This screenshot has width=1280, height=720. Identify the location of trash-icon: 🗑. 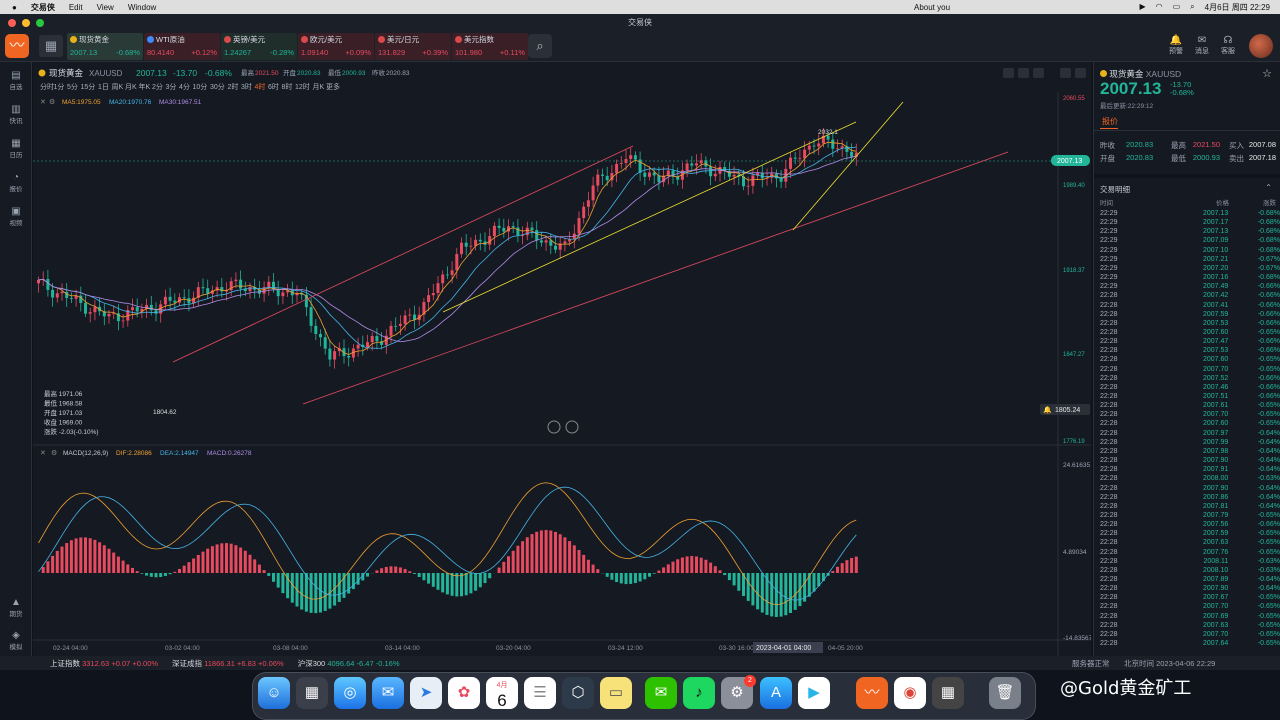
(1005, 693).